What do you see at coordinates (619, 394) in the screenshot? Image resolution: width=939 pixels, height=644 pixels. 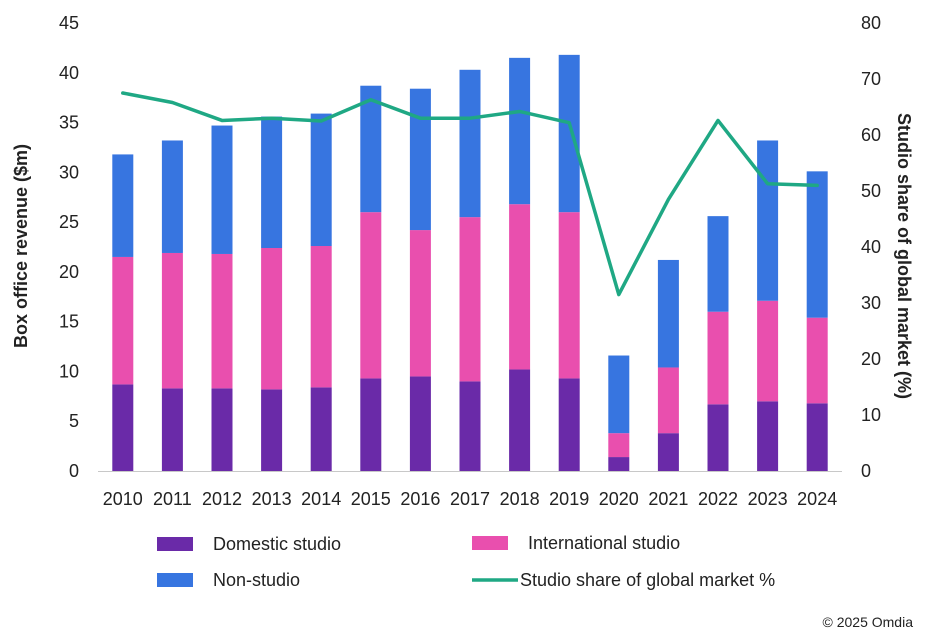 I see `bar-non-studio-2020` at bounding box center [619, 394].